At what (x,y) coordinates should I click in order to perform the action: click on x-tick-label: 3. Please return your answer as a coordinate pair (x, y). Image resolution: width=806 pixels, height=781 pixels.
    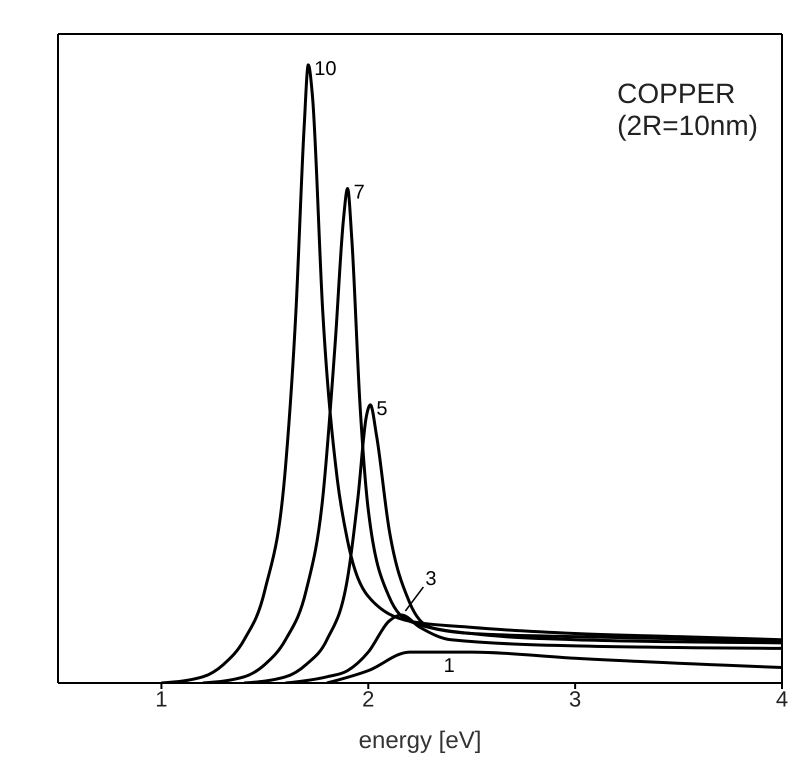
    Looking at the image, I should click on (575, 699).